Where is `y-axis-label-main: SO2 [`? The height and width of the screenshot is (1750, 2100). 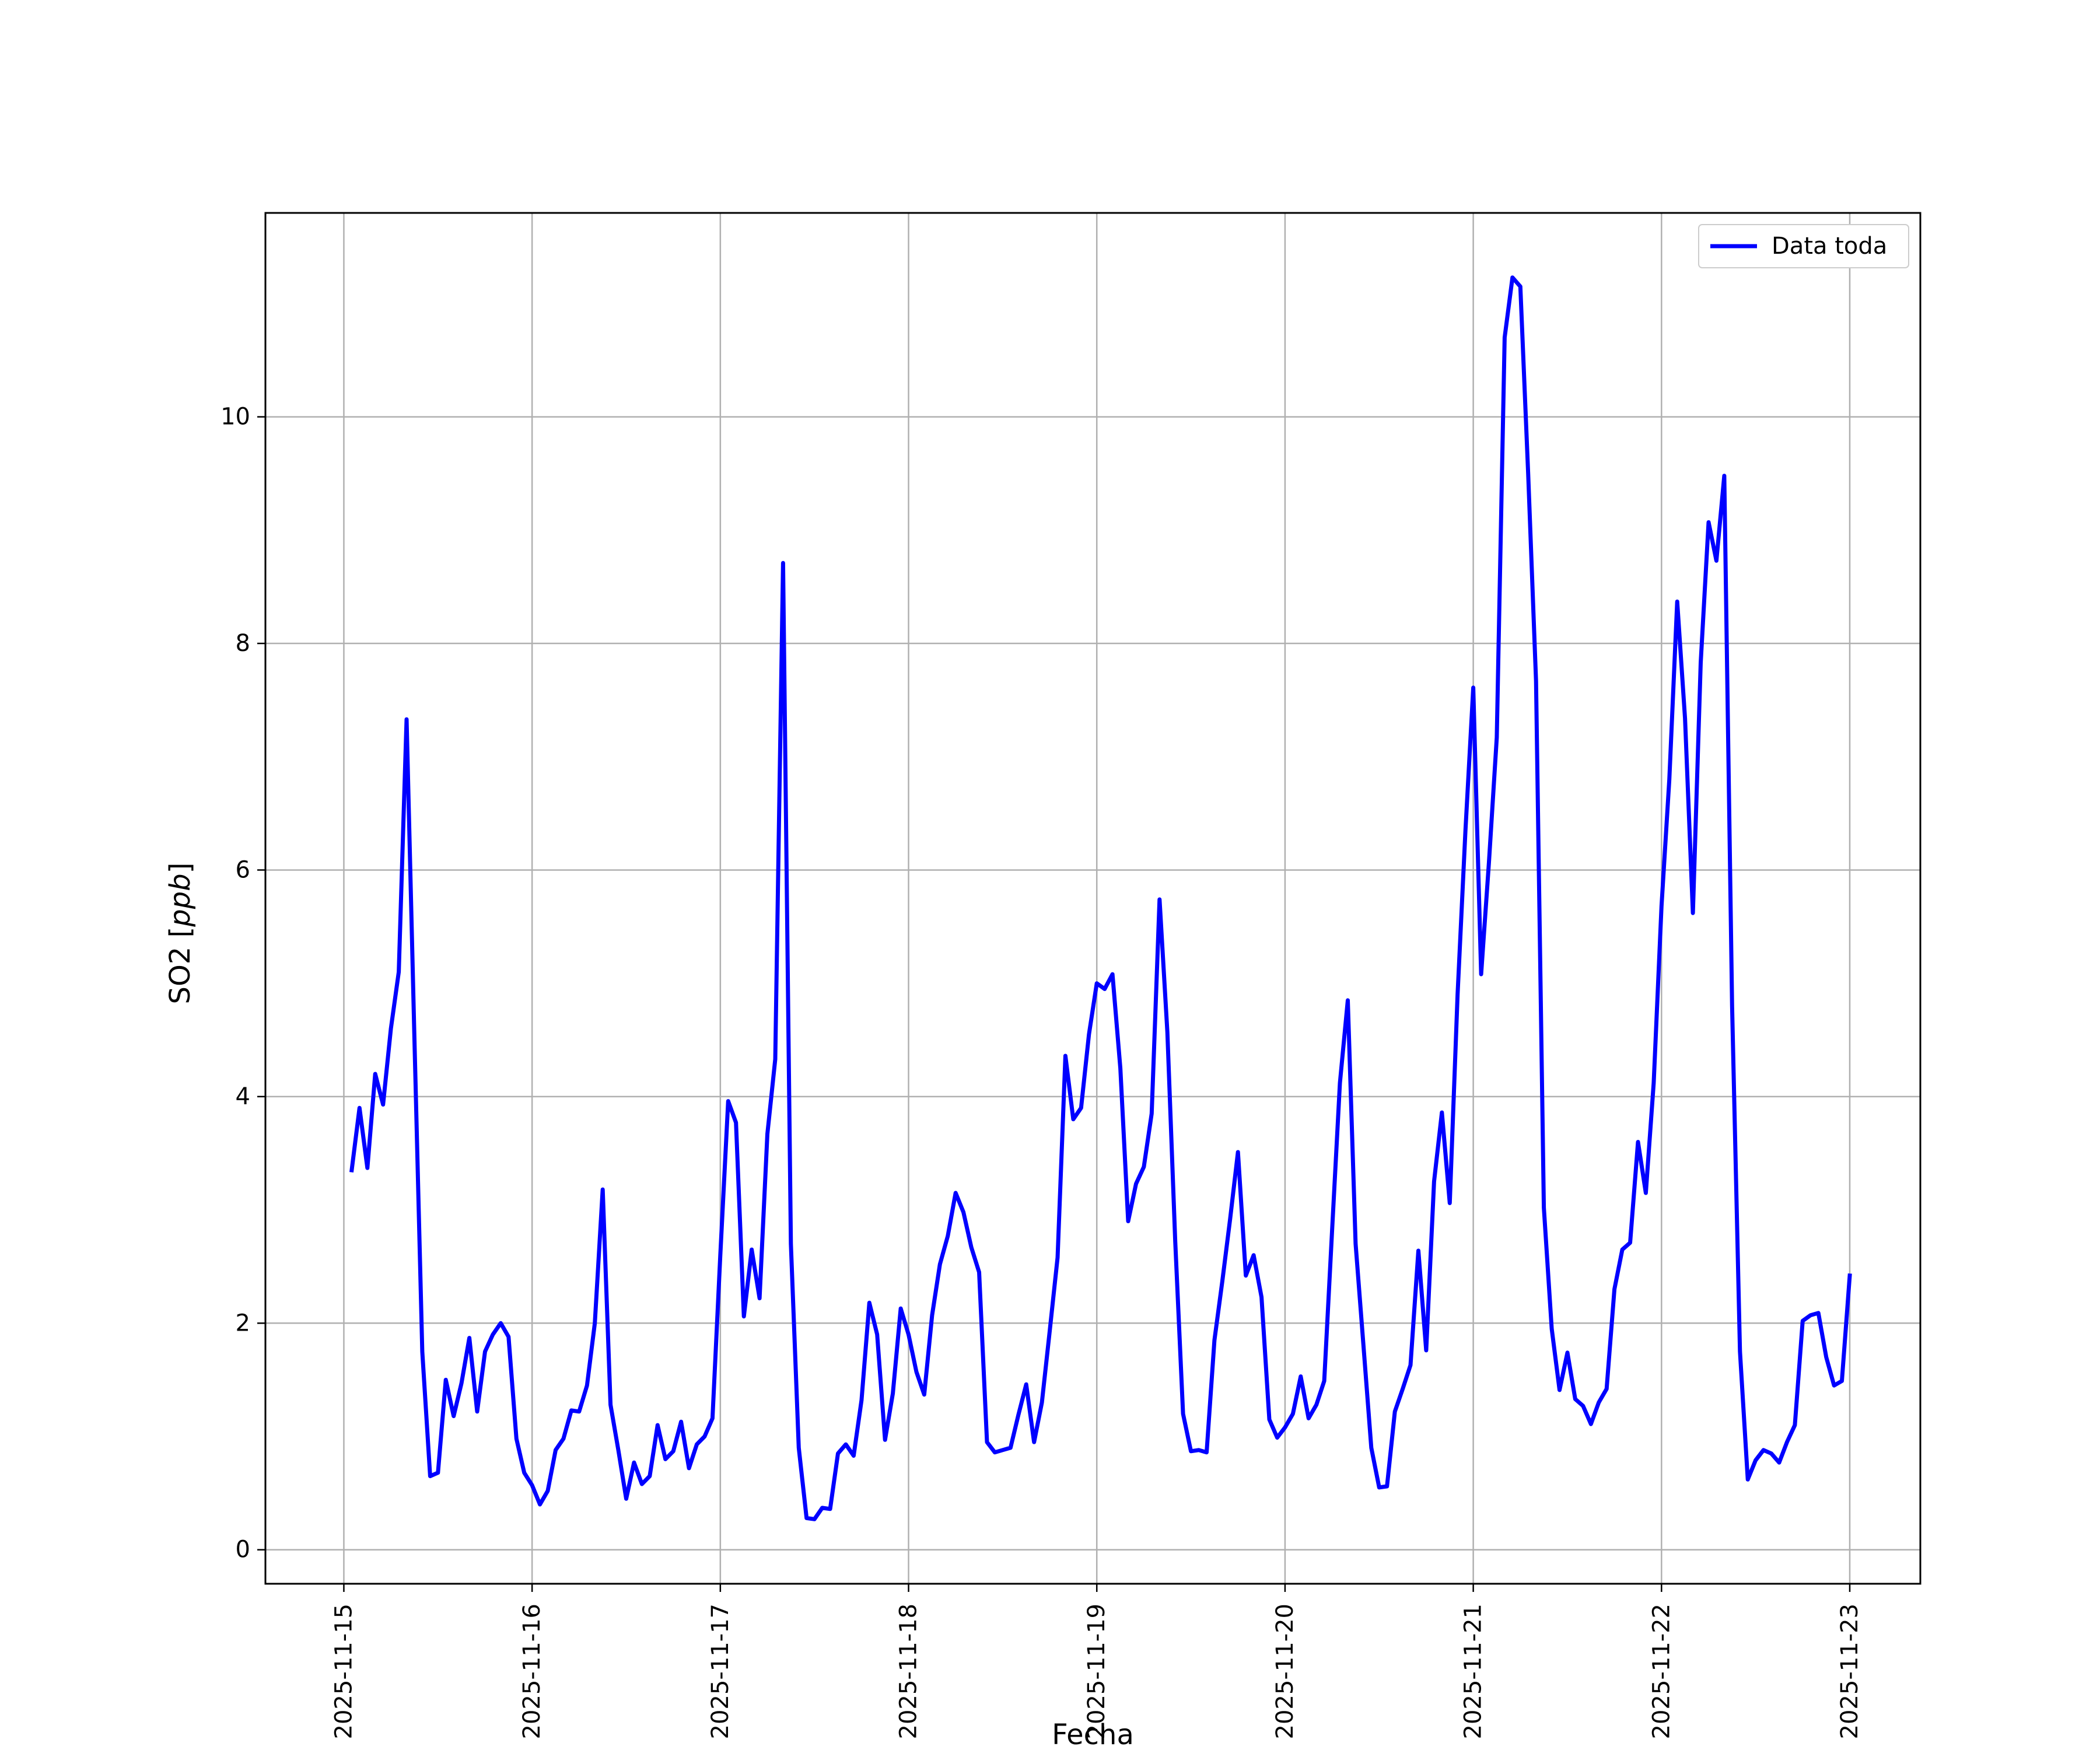 y-axis-label-main: SO2 [ is located at coordinates (180, 966).